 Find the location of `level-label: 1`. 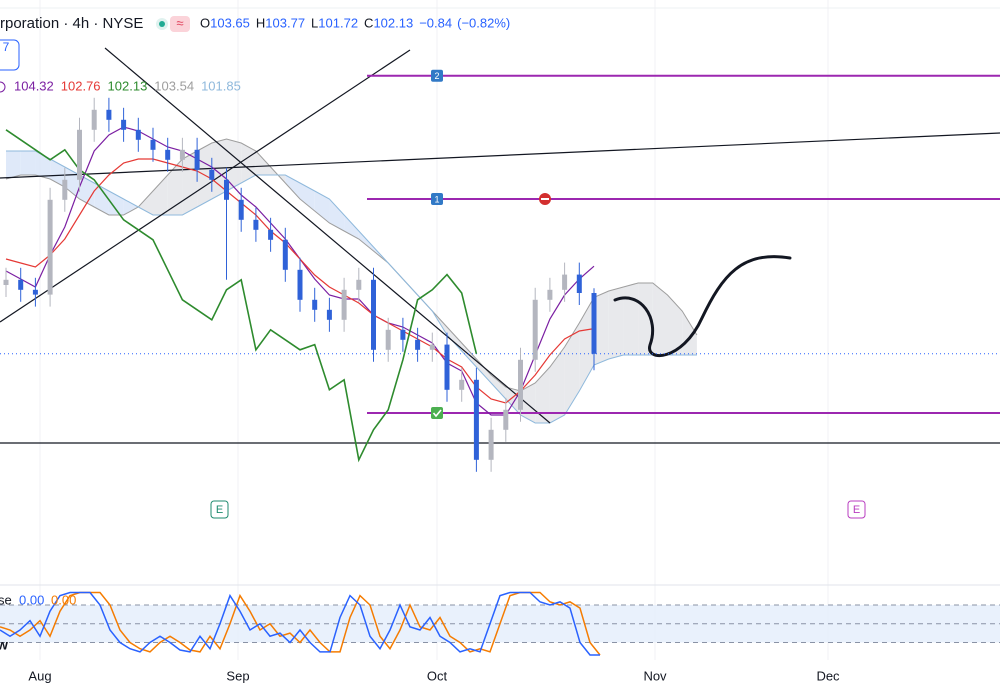

level-label: 1 is located at coordinates (436, 199).